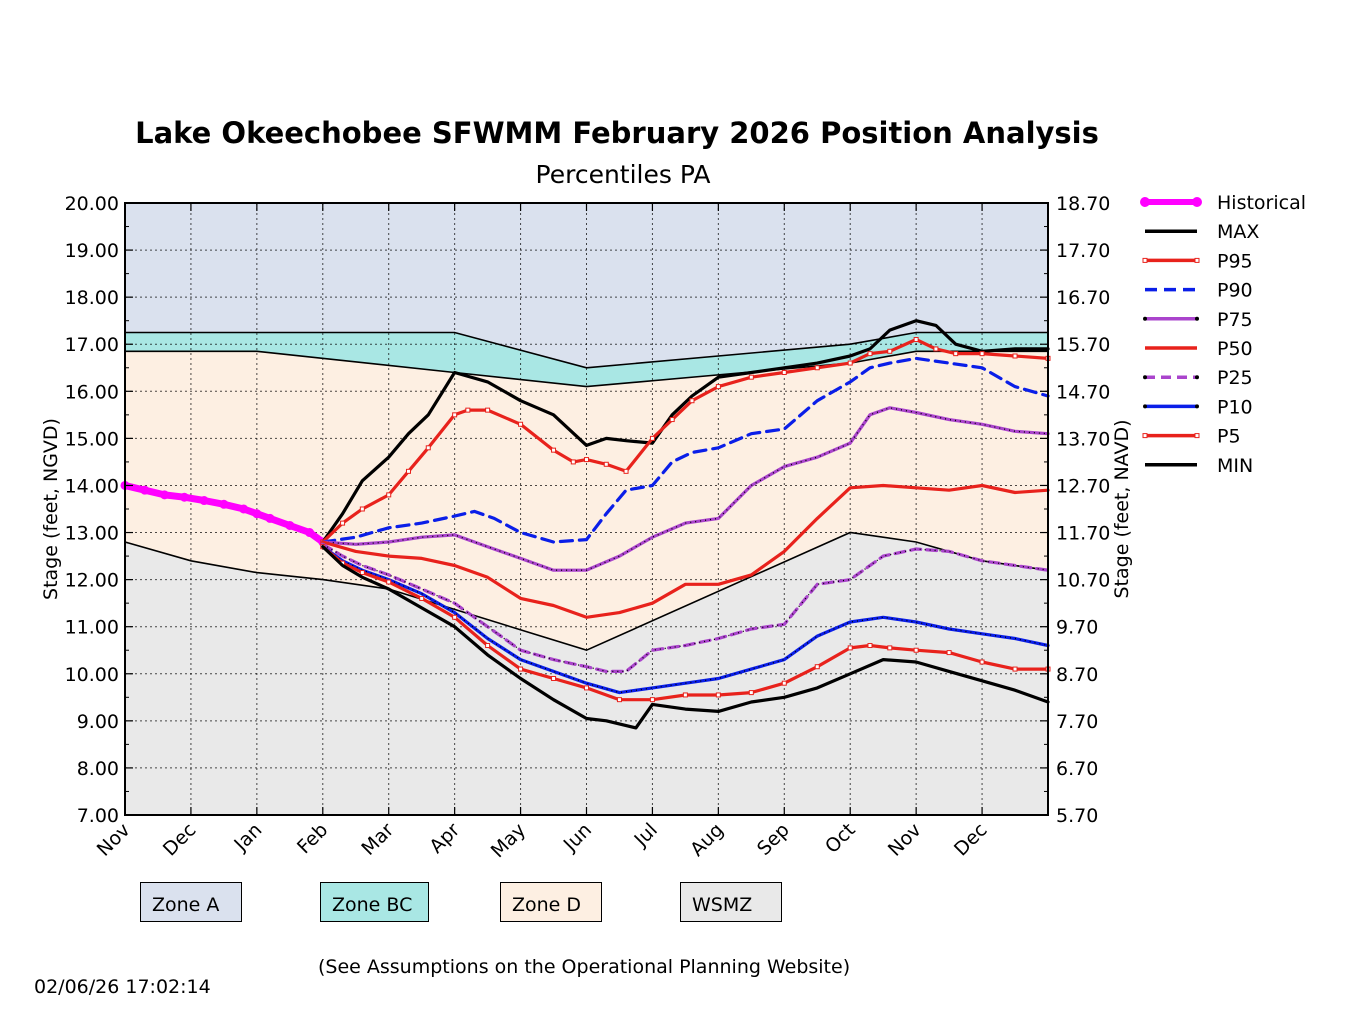 The width and height of the screenshot is (1360, 1020). Describe the element at coordinates (1077, 722) in the screenshot. I see `y-tick-label-right: 7.70` at that location.